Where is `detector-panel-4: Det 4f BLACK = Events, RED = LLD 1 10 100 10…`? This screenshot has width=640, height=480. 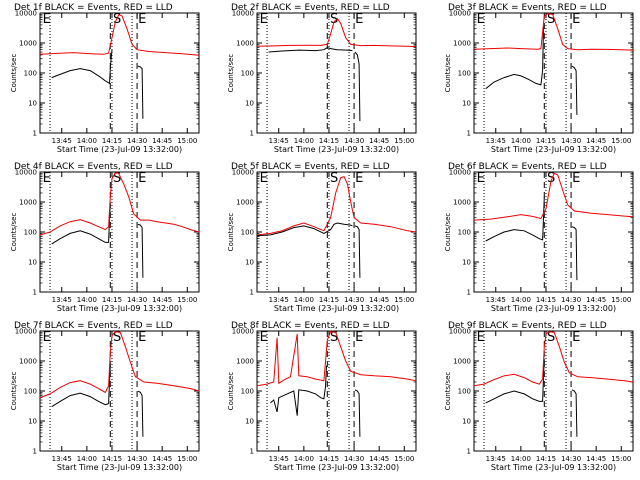
detector-panel-4: Det 4f BLACK = Events, RED = LLD 1 10 100 10… is located at coordinates (105, 237).